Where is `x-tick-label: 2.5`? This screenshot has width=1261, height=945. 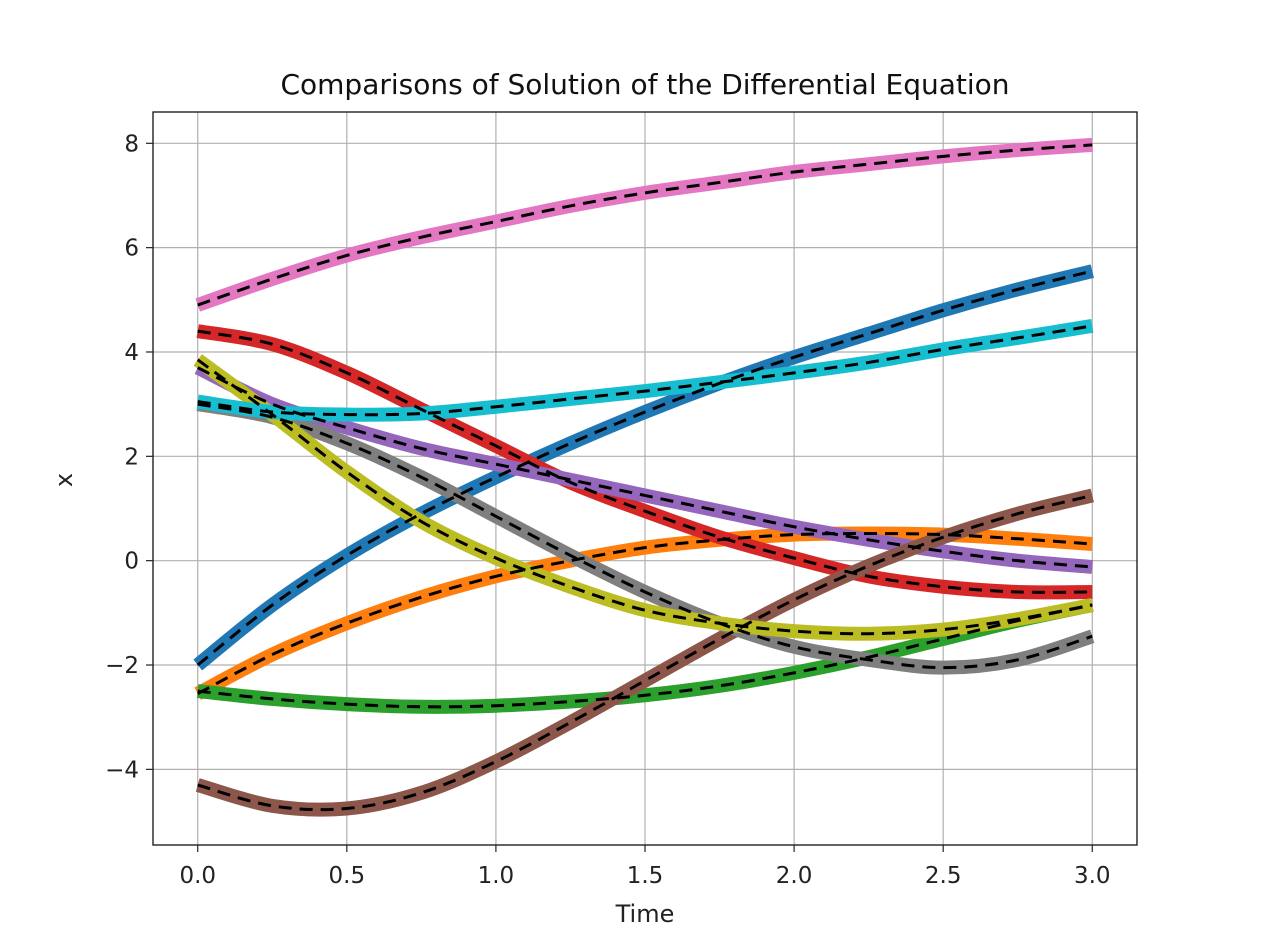 x-tick-label: 2.5 is located at coordinates (943, 876).